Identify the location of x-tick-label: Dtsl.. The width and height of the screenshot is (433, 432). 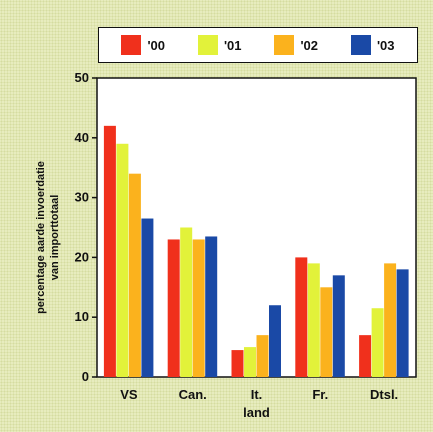
(384, 394).